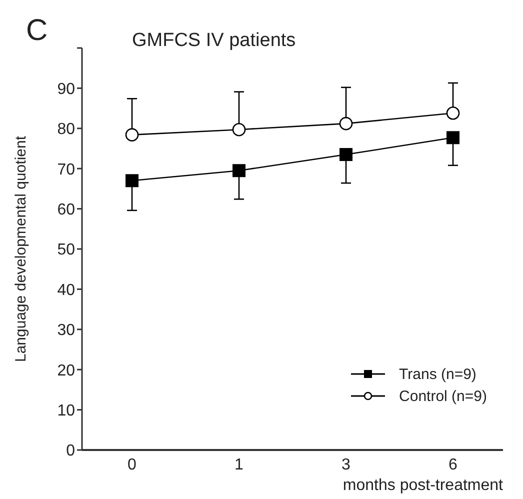 This screenshot has height=499, width=523. What do you see at coordinates (437, 374) in the screenshot?
I see `legend-label: Trans (n=9)` at bounding box center [437, 374].